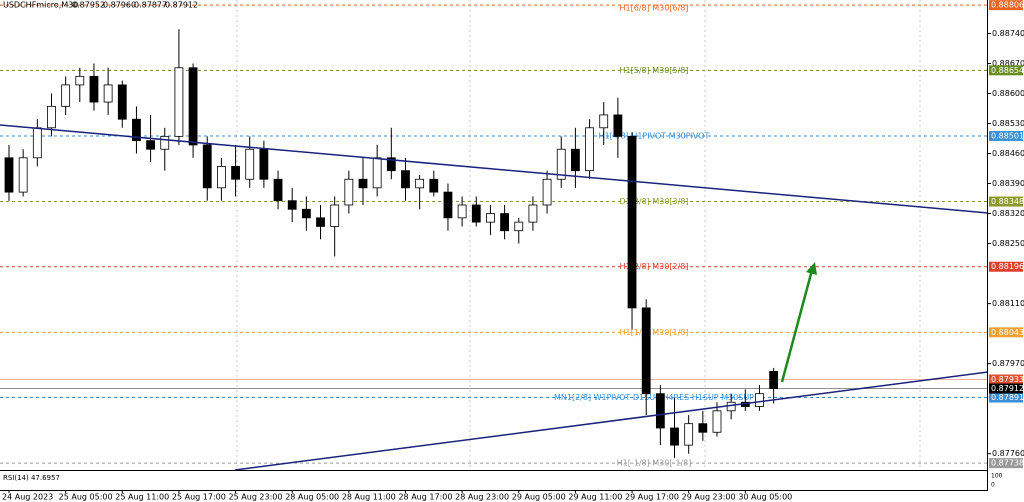  Describe the element at coordinates (86, 497) in the screenshot. I see `x-tick-label: 25 Aug 05:00` at that location.